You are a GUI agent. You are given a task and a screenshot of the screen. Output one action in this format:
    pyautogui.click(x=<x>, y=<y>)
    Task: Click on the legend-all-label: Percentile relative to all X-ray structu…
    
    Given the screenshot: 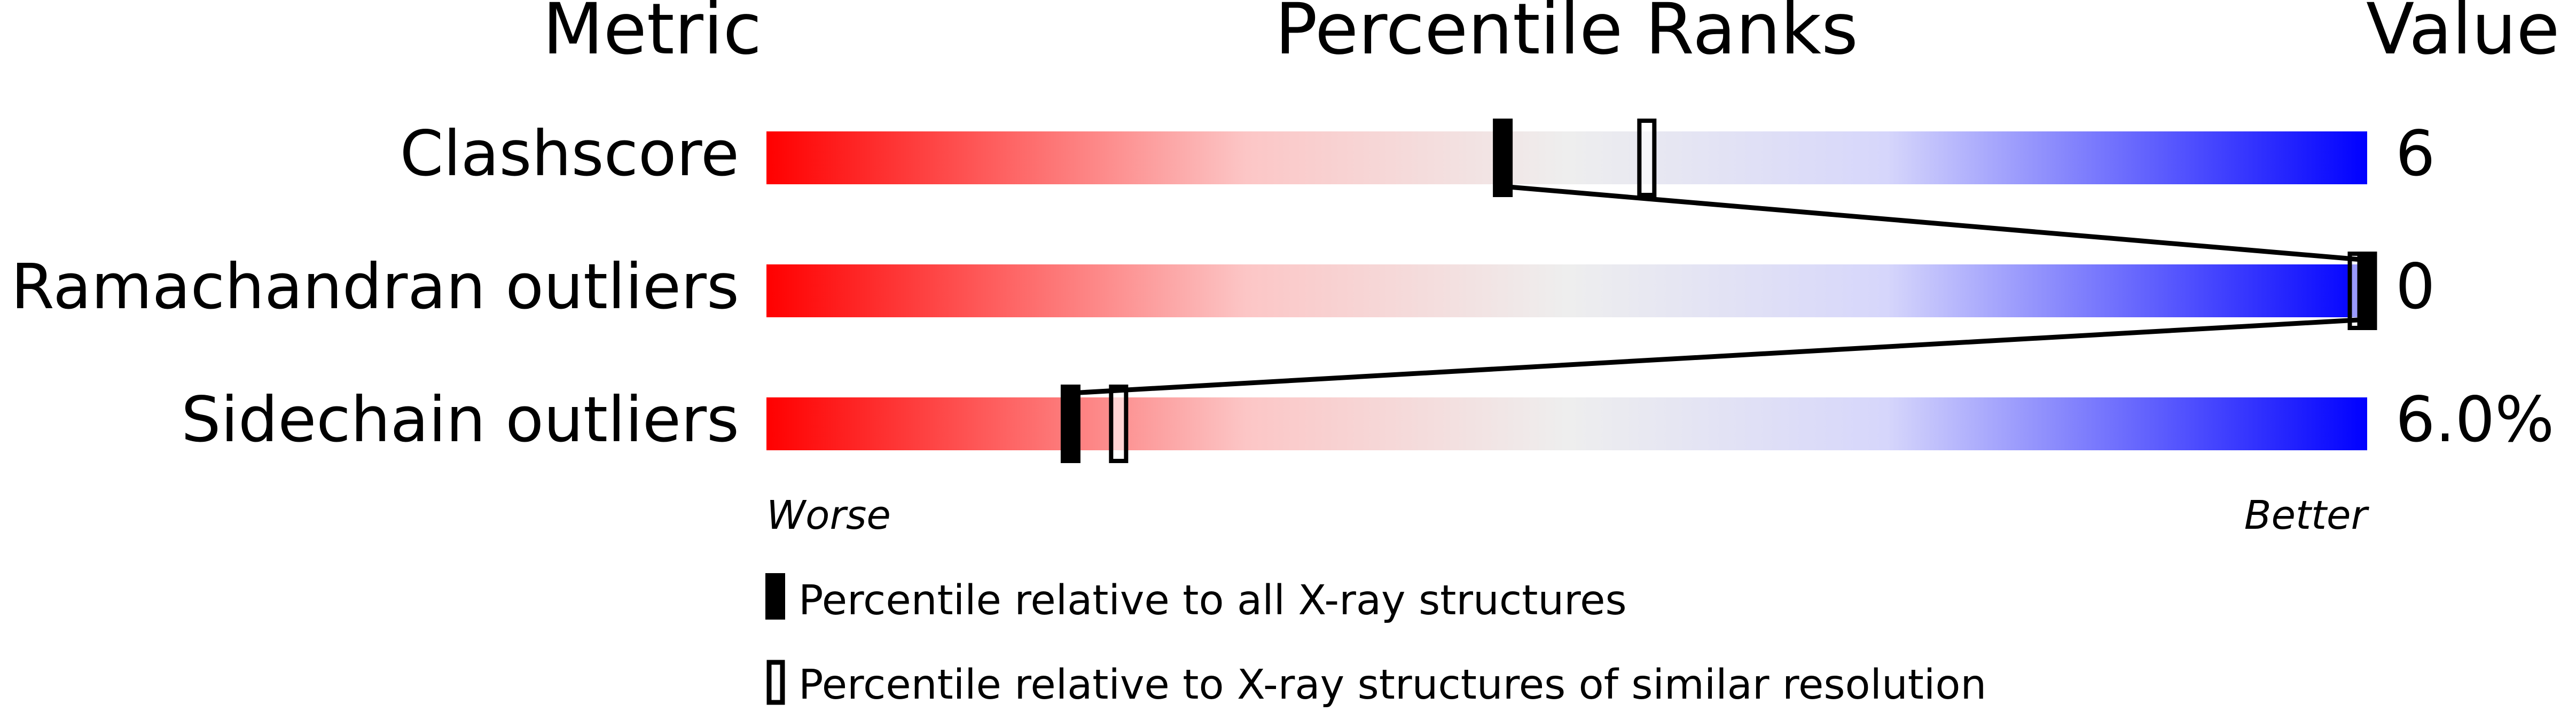 What is the action you would take?
    pyautogui.click(x=1212, y=600)
    